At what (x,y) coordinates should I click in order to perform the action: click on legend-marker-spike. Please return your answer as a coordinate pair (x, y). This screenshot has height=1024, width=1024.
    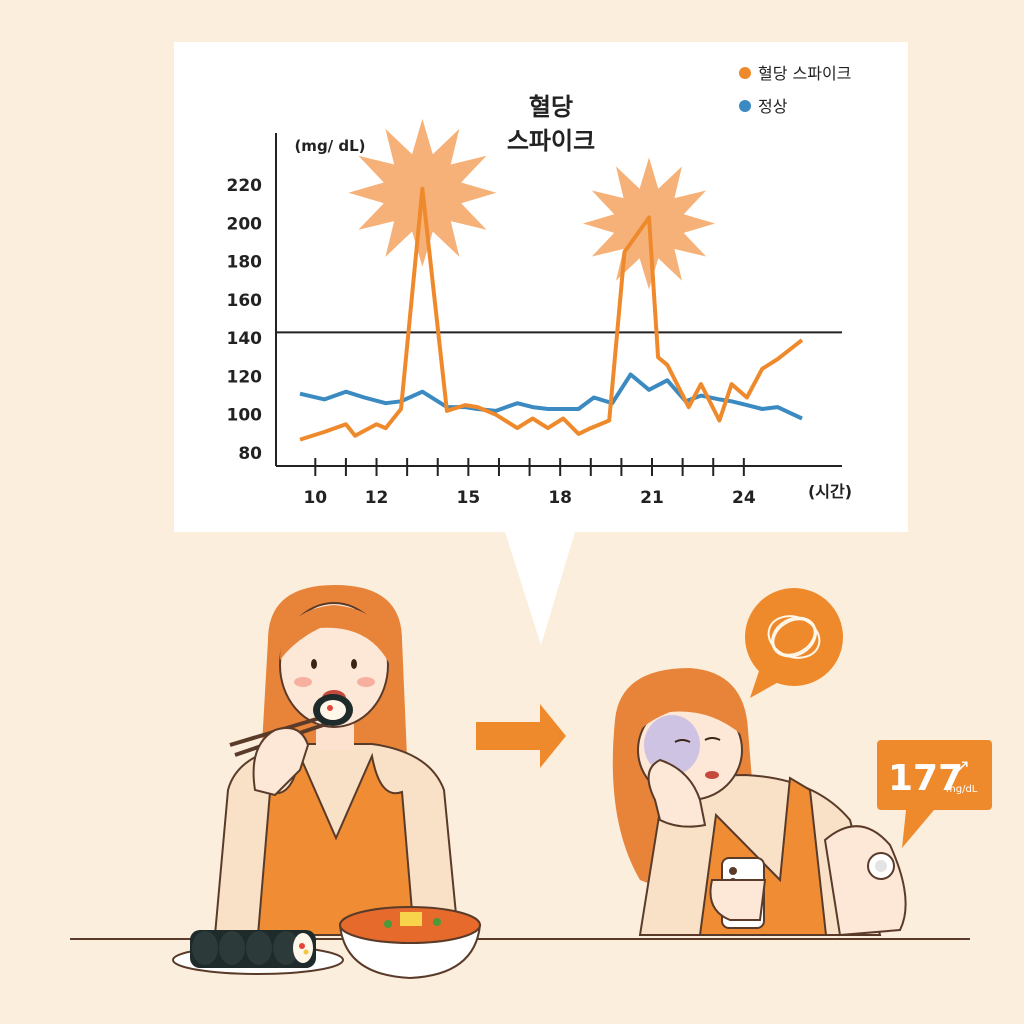
    Looking at the image, I should click on (745, 73).